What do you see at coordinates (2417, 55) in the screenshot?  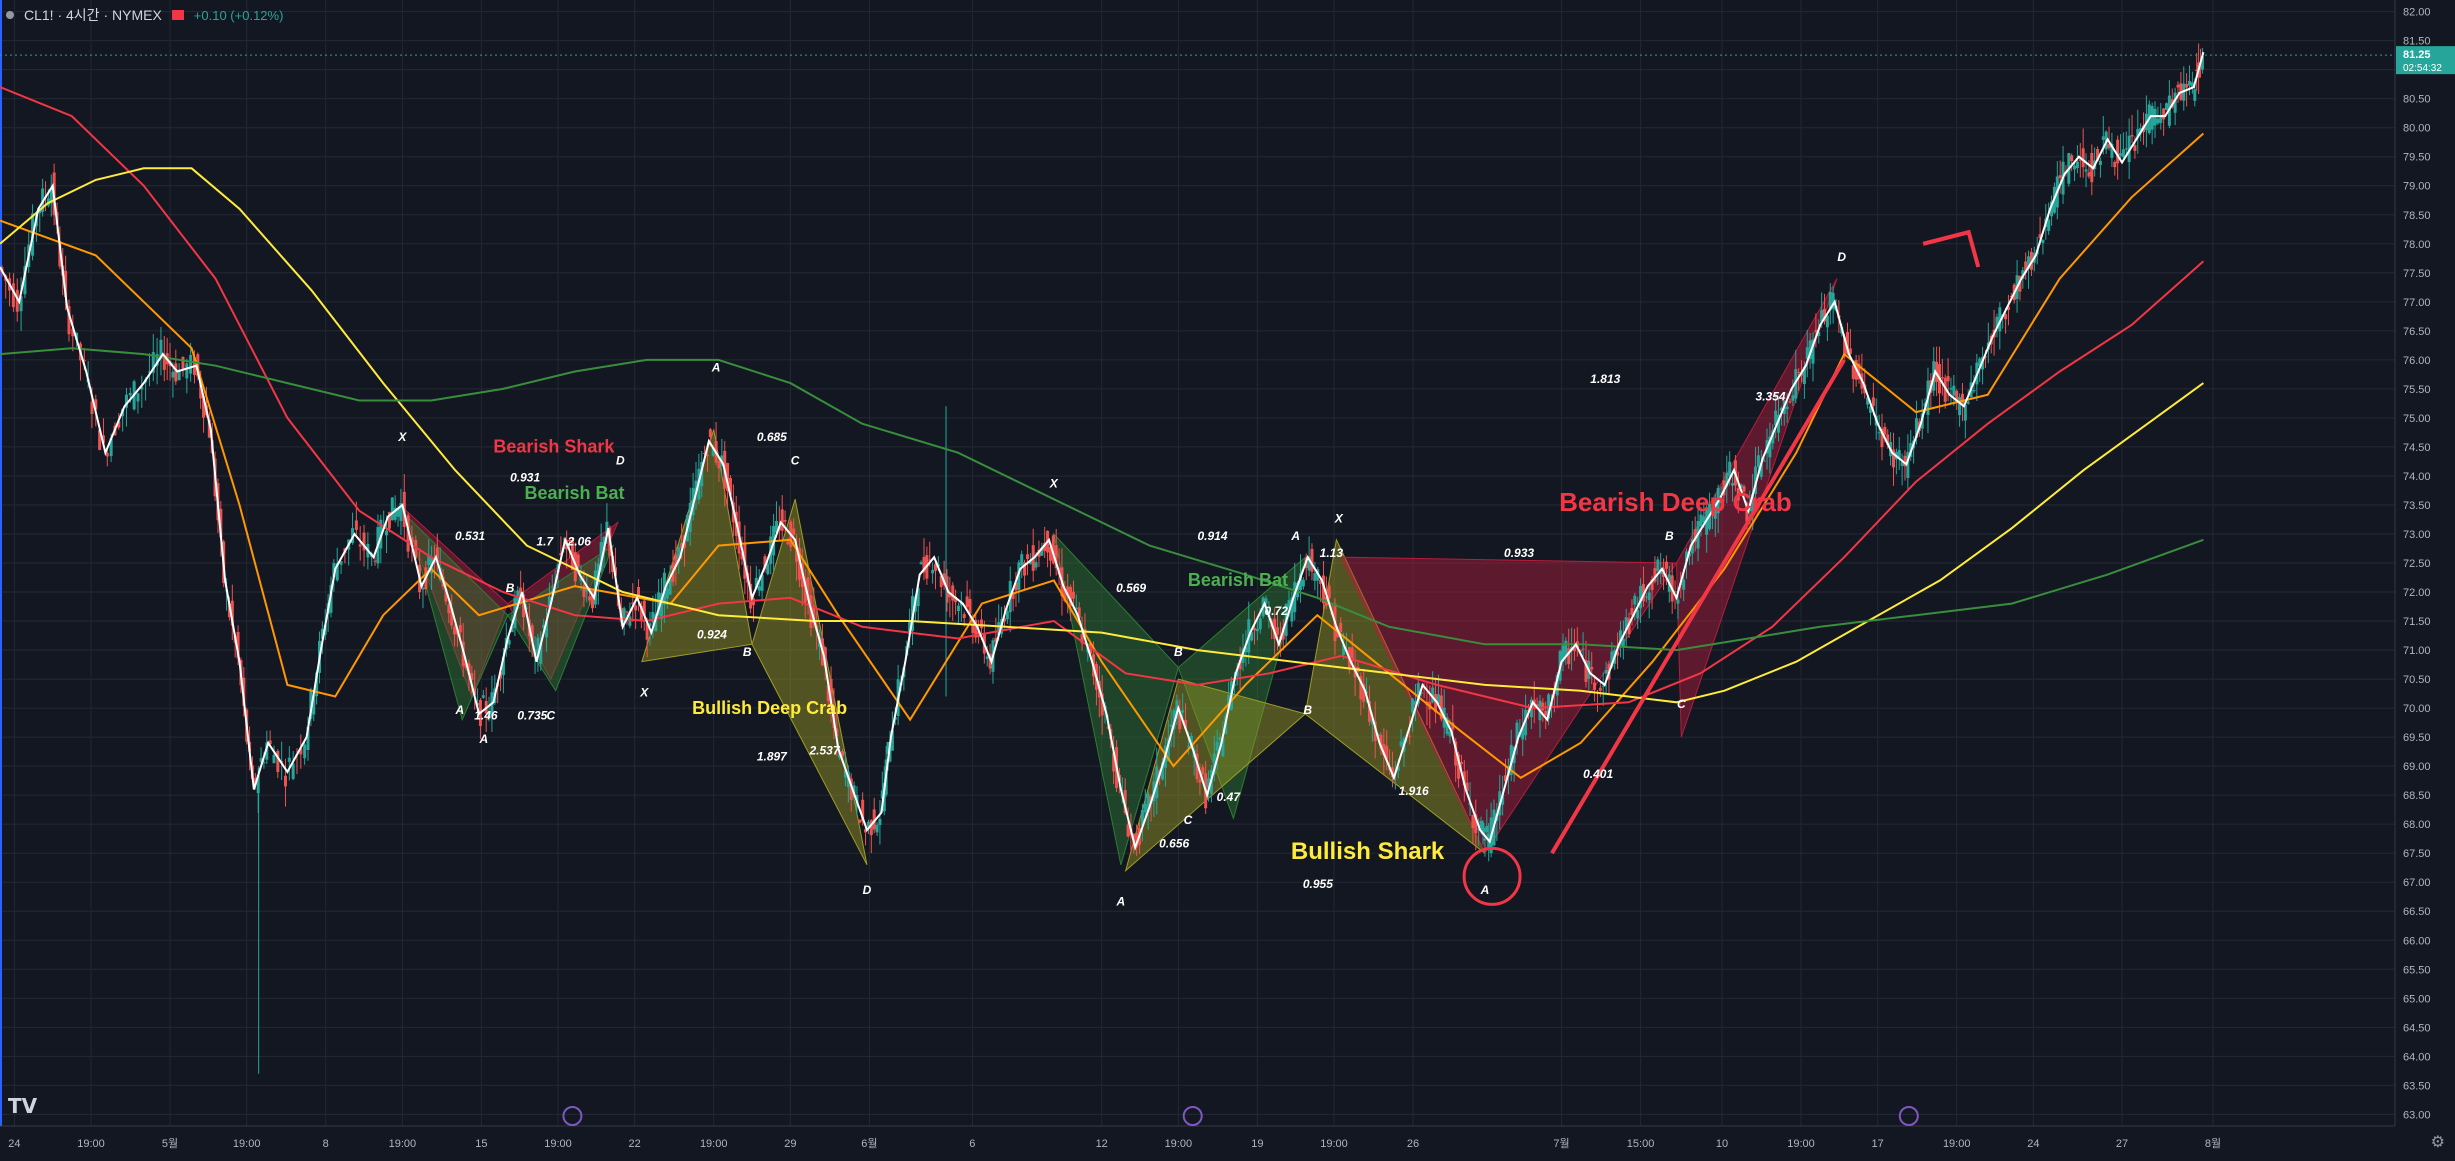 I see `current-price-value: 81.25` at bounding box center [2417, 55].